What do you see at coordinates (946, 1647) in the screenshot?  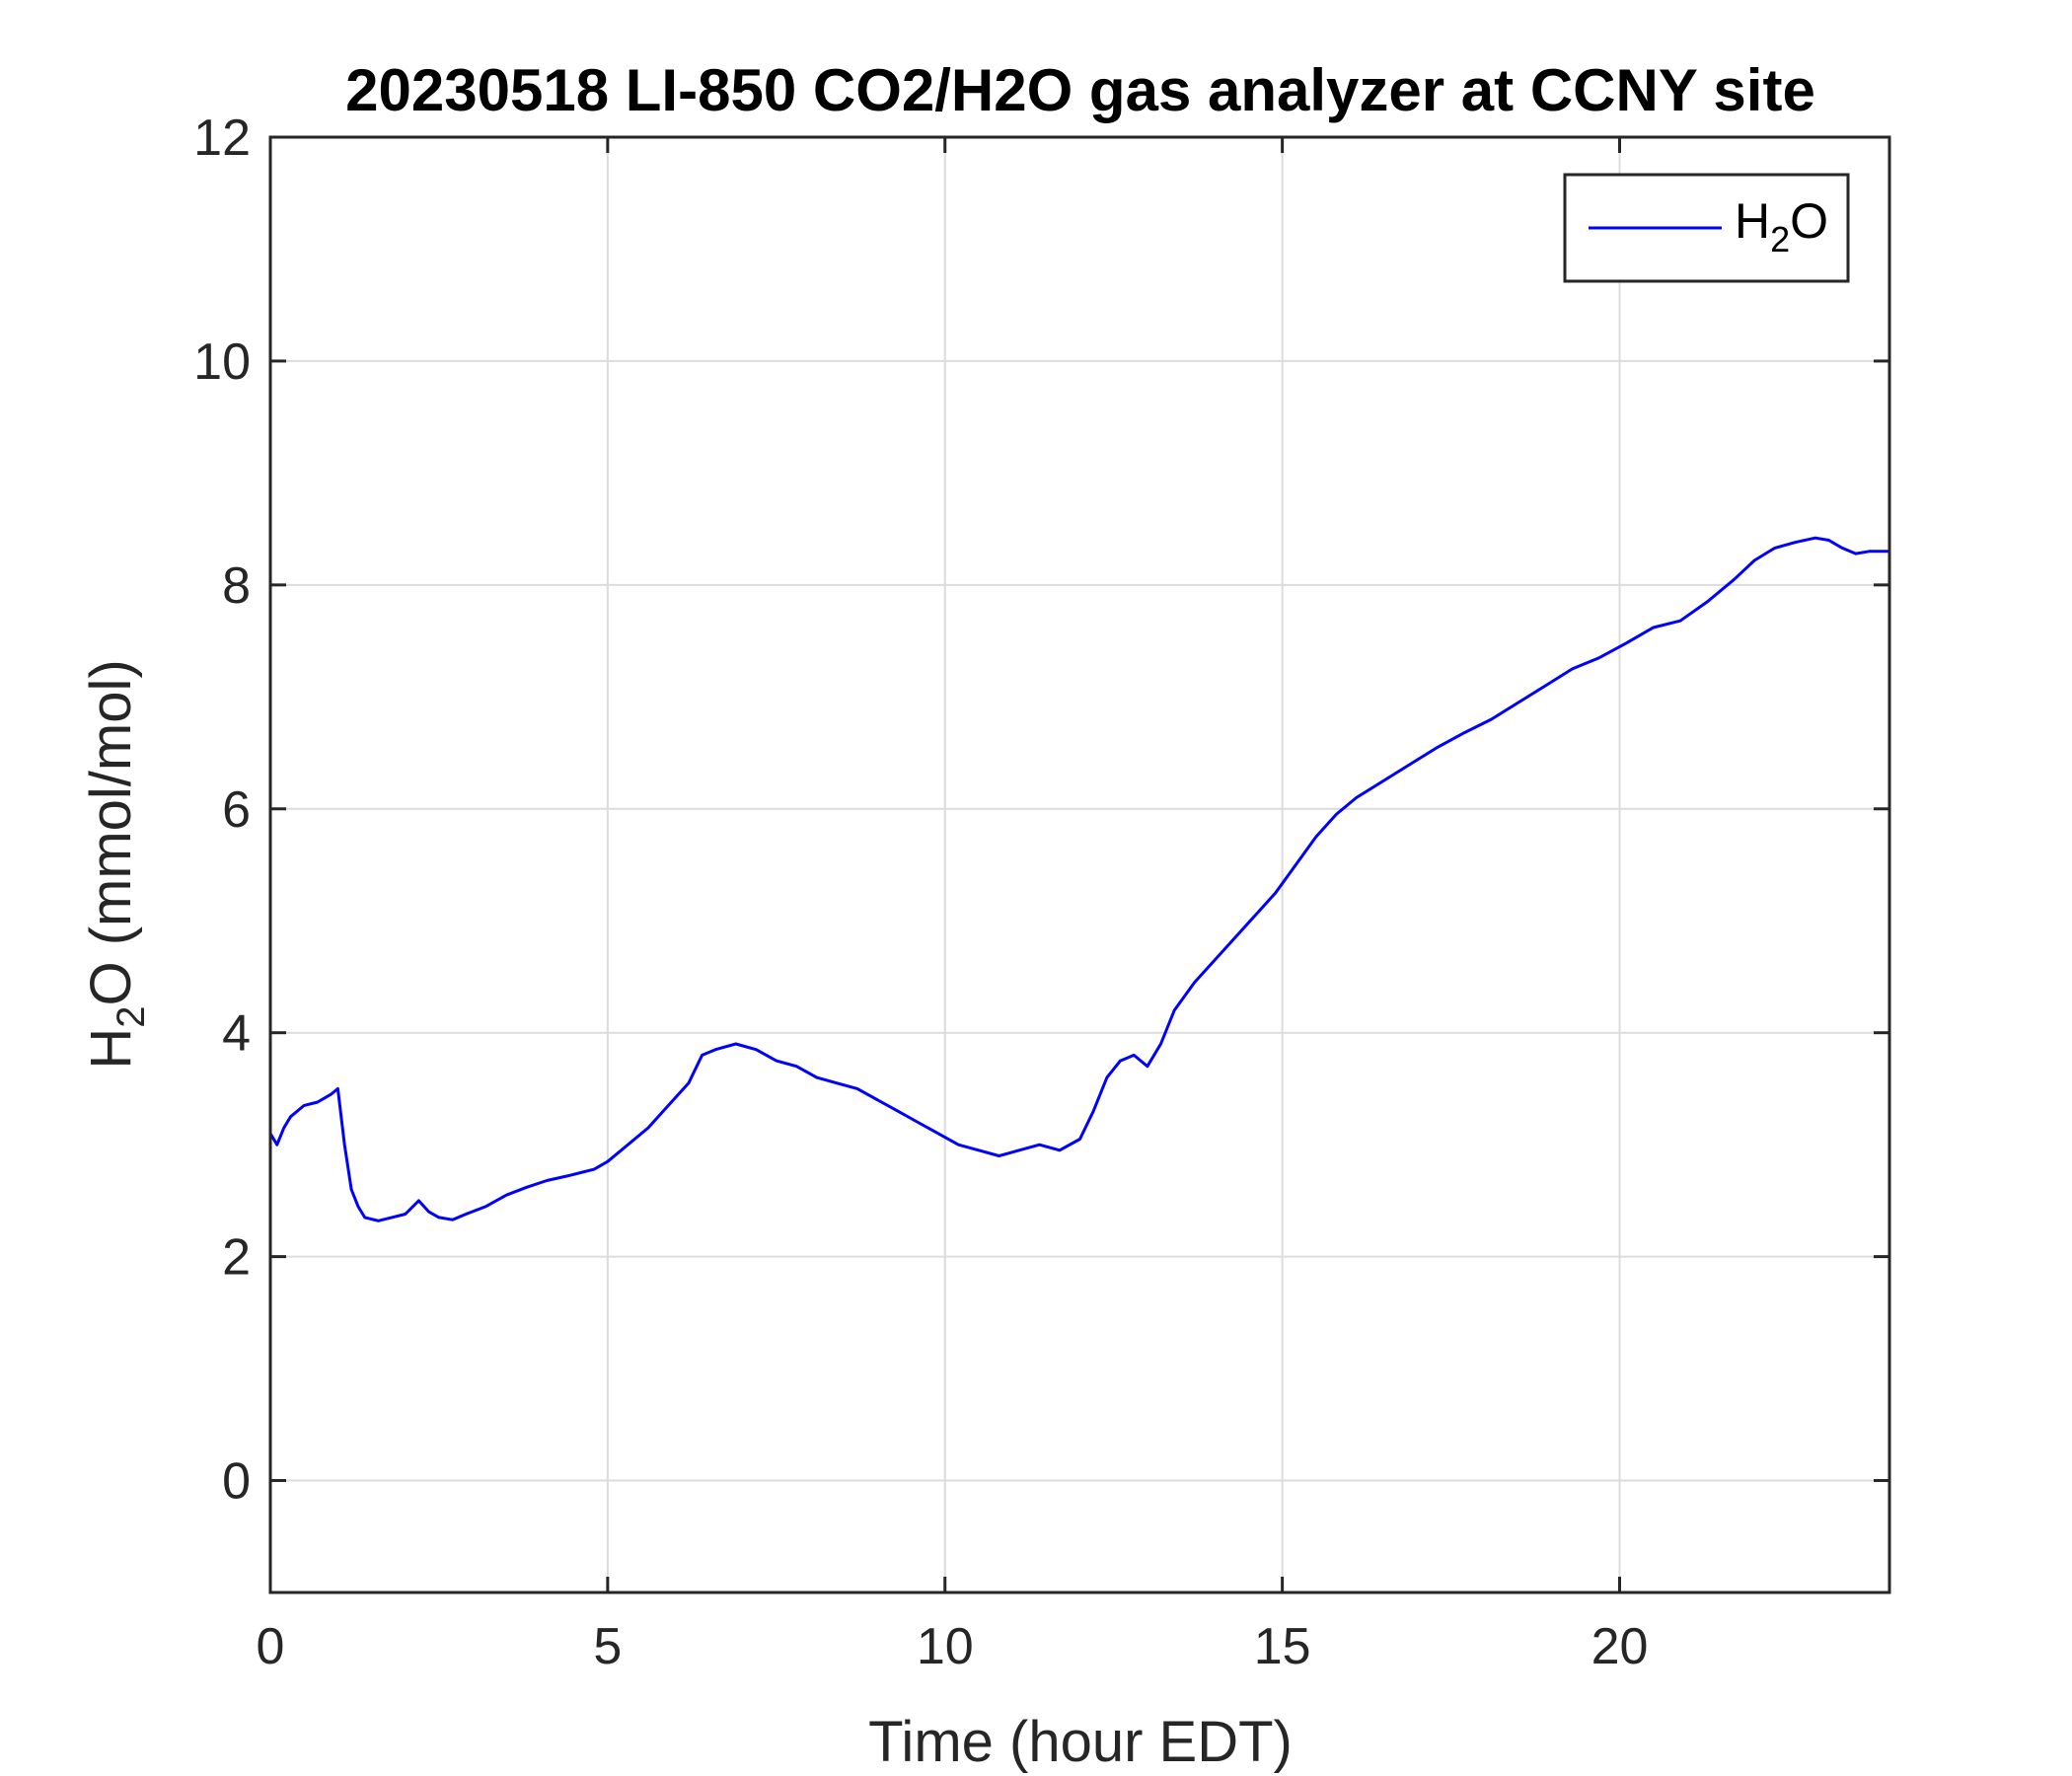 I see `x-tick-label: 10` at bounding box center [946, 1647].